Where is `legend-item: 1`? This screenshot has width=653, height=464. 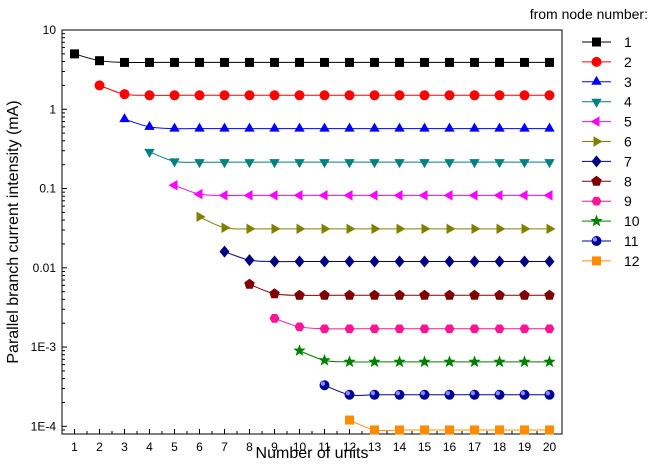
legend-item: 1 is located at coordinates (607, 42).